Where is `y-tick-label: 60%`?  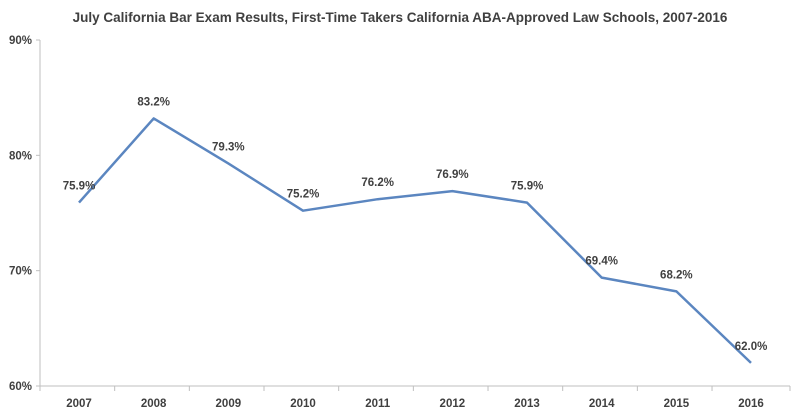 y-tick-label: 60% is located at coordinates (20, 387).